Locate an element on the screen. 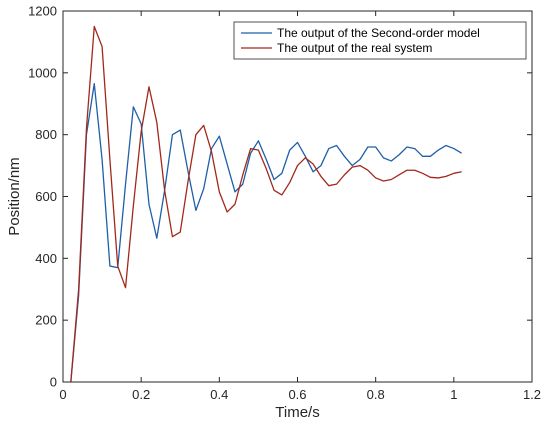  x-tick-label: 0 is located at coordinates (62, 394).